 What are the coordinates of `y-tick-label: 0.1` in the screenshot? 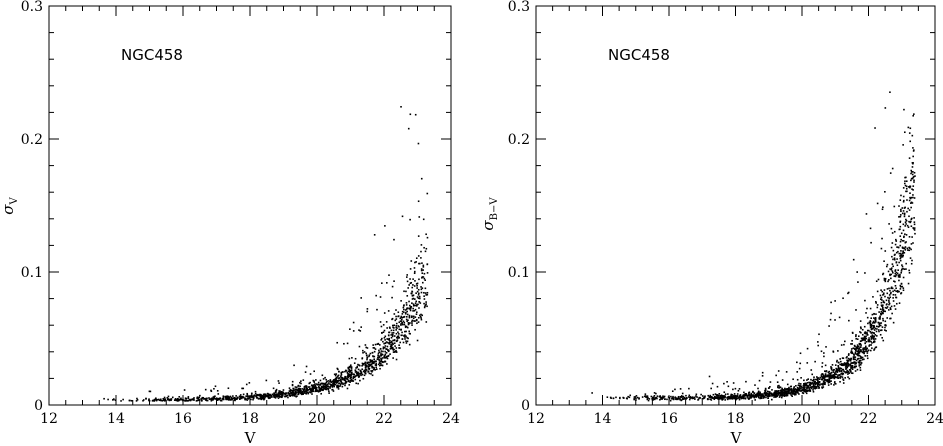 It's located at (519, 273).